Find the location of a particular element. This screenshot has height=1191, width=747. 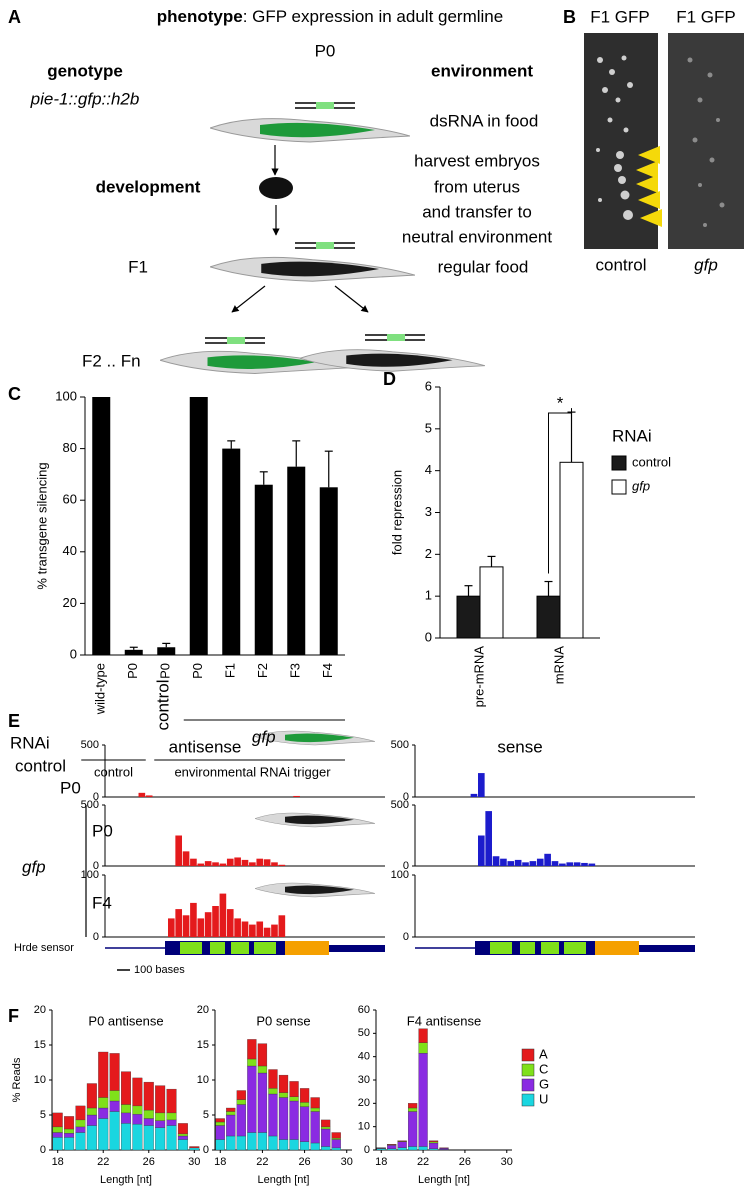

environment-label: environment is located at coordinates (482, 70).